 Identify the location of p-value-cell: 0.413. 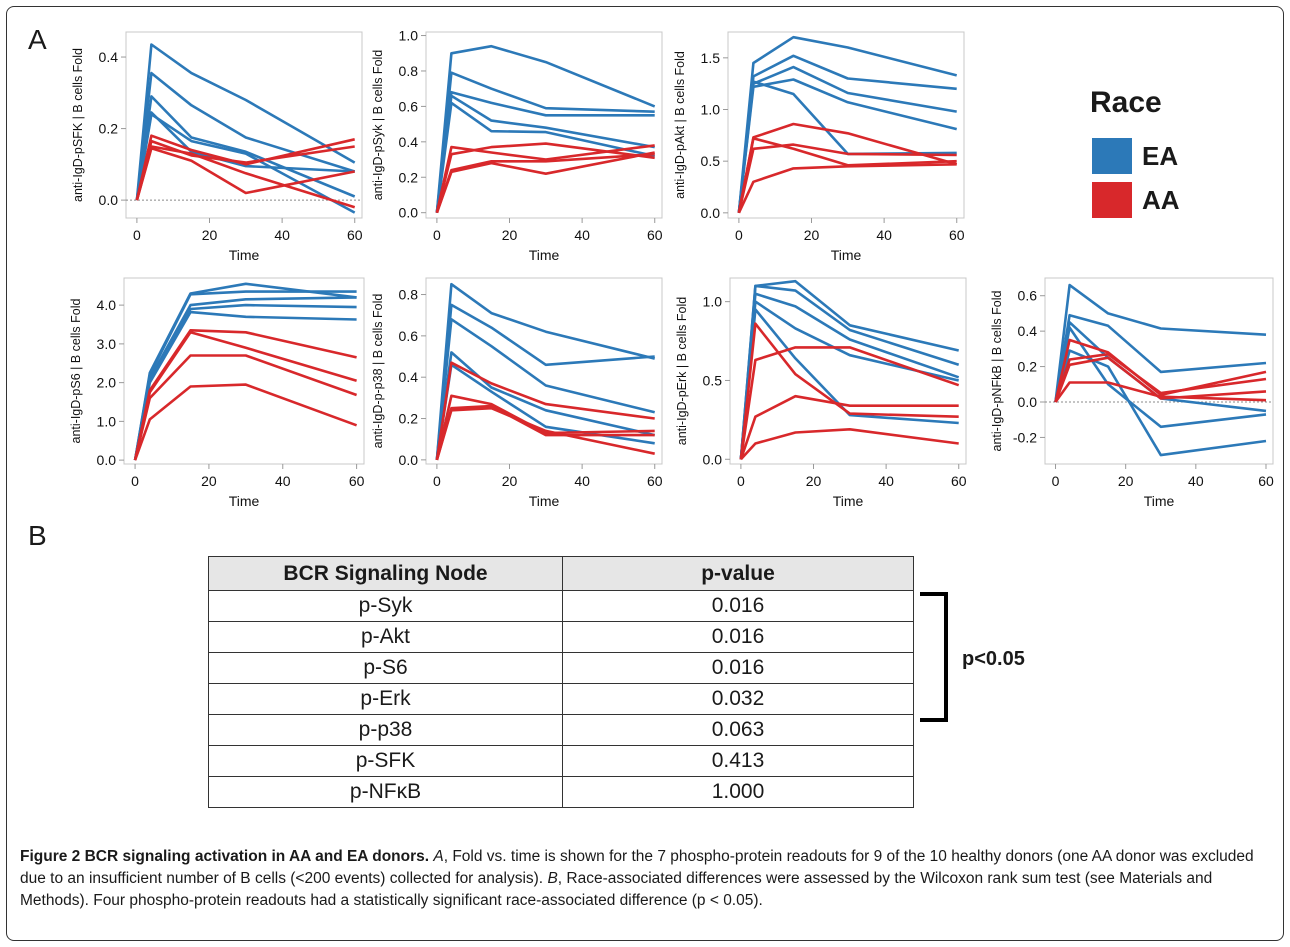
(738, 761).